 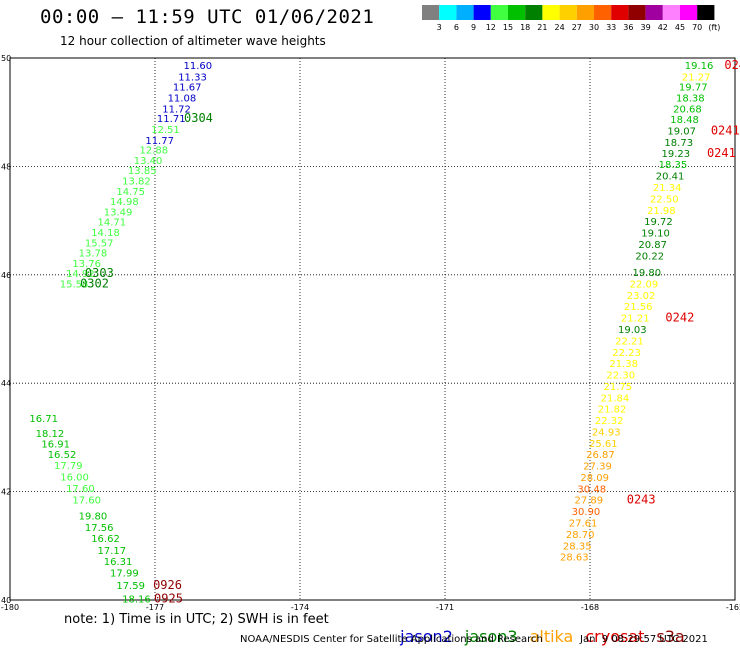 I want to click on x-tick-label: -174, so click(x=300, y=607).